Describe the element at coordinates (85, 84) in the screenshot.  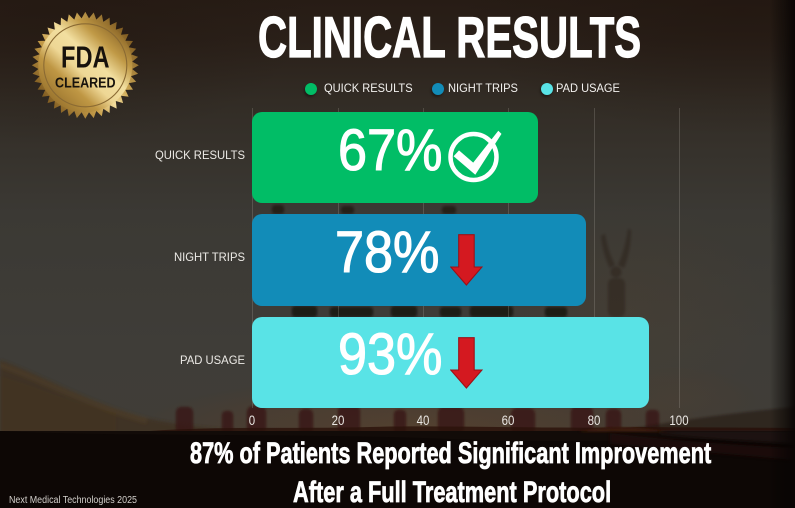
I see `svg-text: CLEARED` at that location.